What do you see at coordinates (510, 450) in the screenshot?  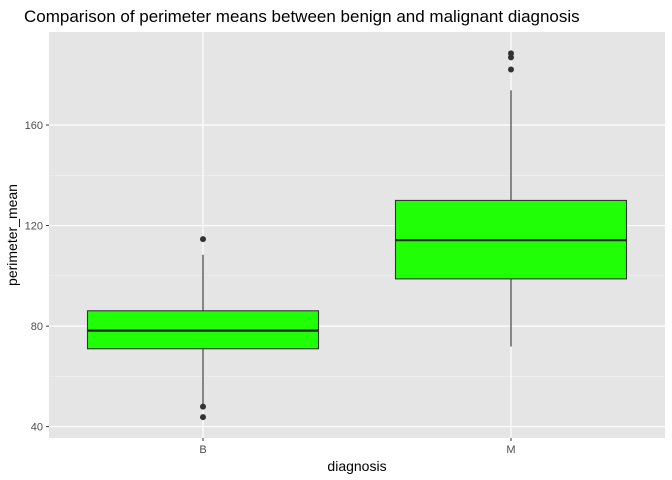 I see `x-tick-label: M` at bounding box center [510, 450].